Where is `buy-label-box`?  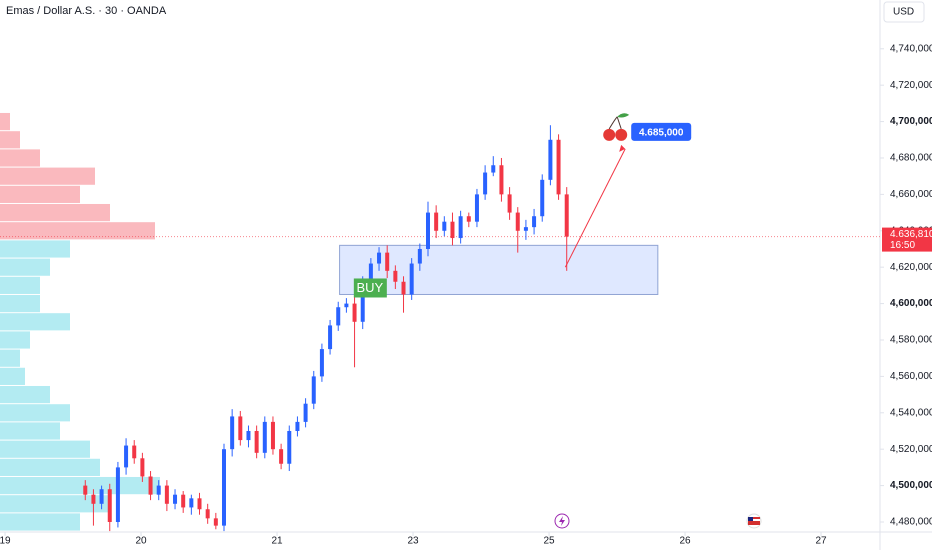 buy-label-box is located at coordinates (370, 288).